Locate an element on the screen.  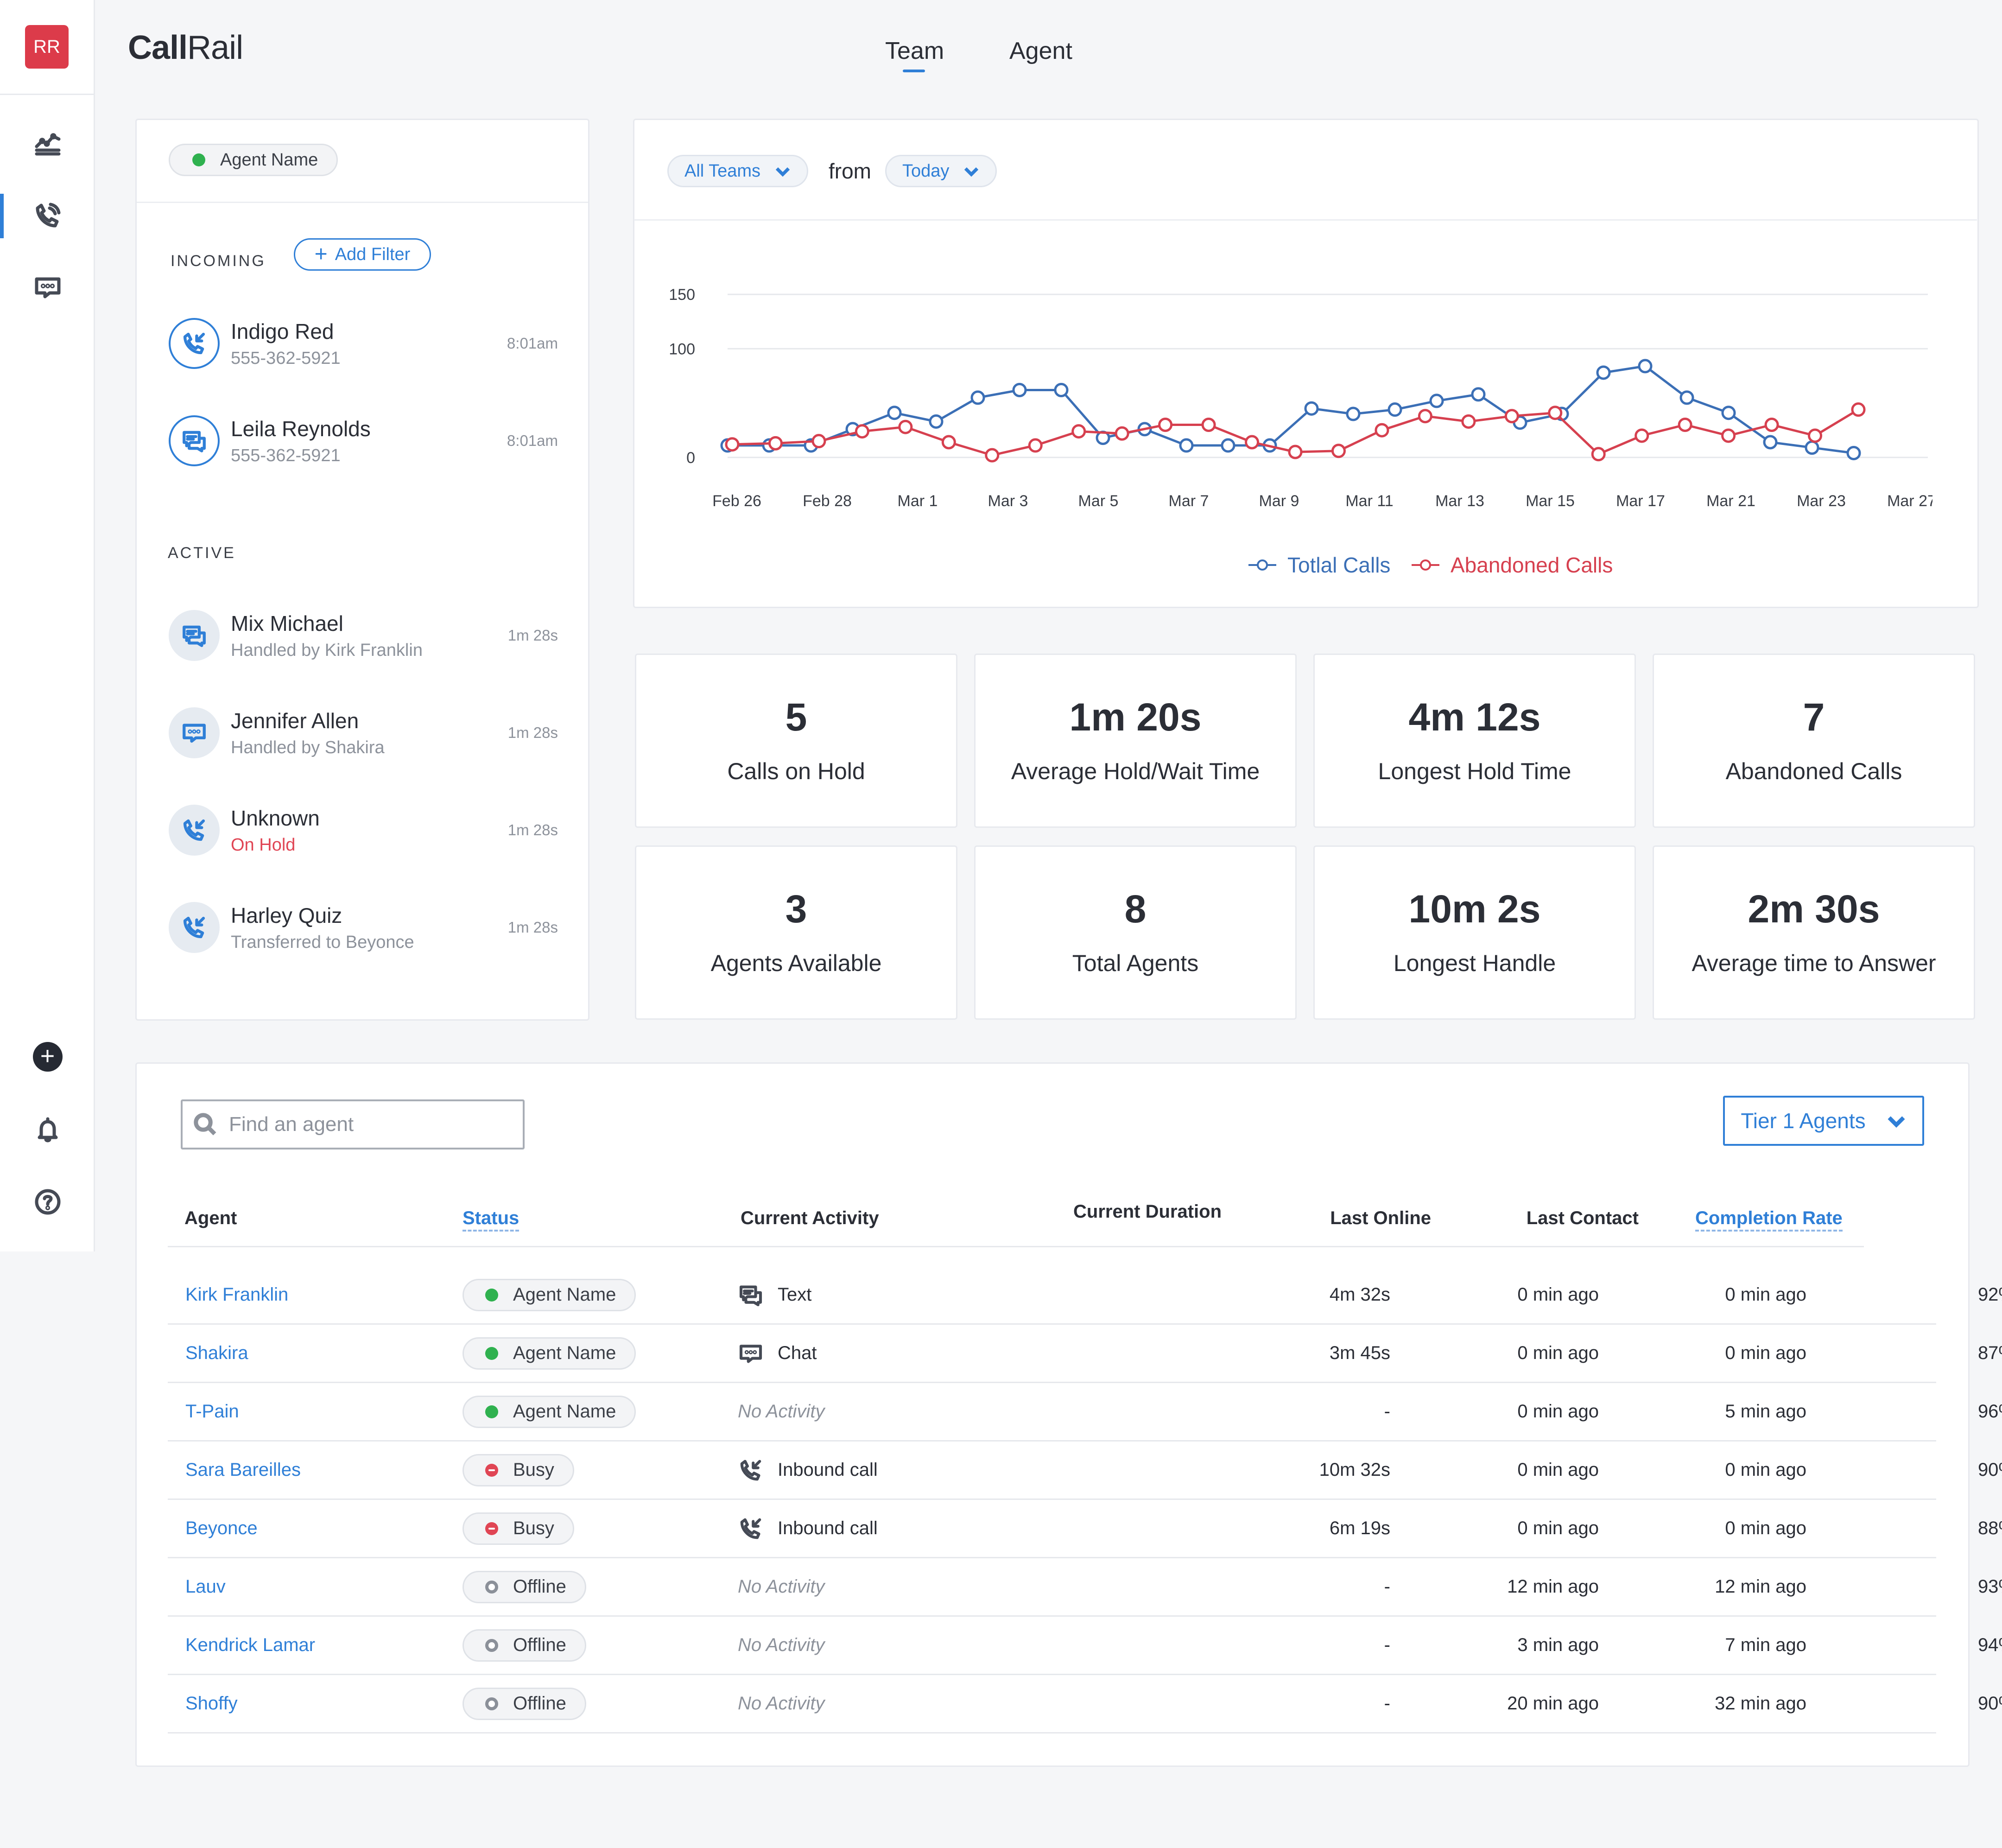
caller-name: Unknown is located at coordinates (275, 818).